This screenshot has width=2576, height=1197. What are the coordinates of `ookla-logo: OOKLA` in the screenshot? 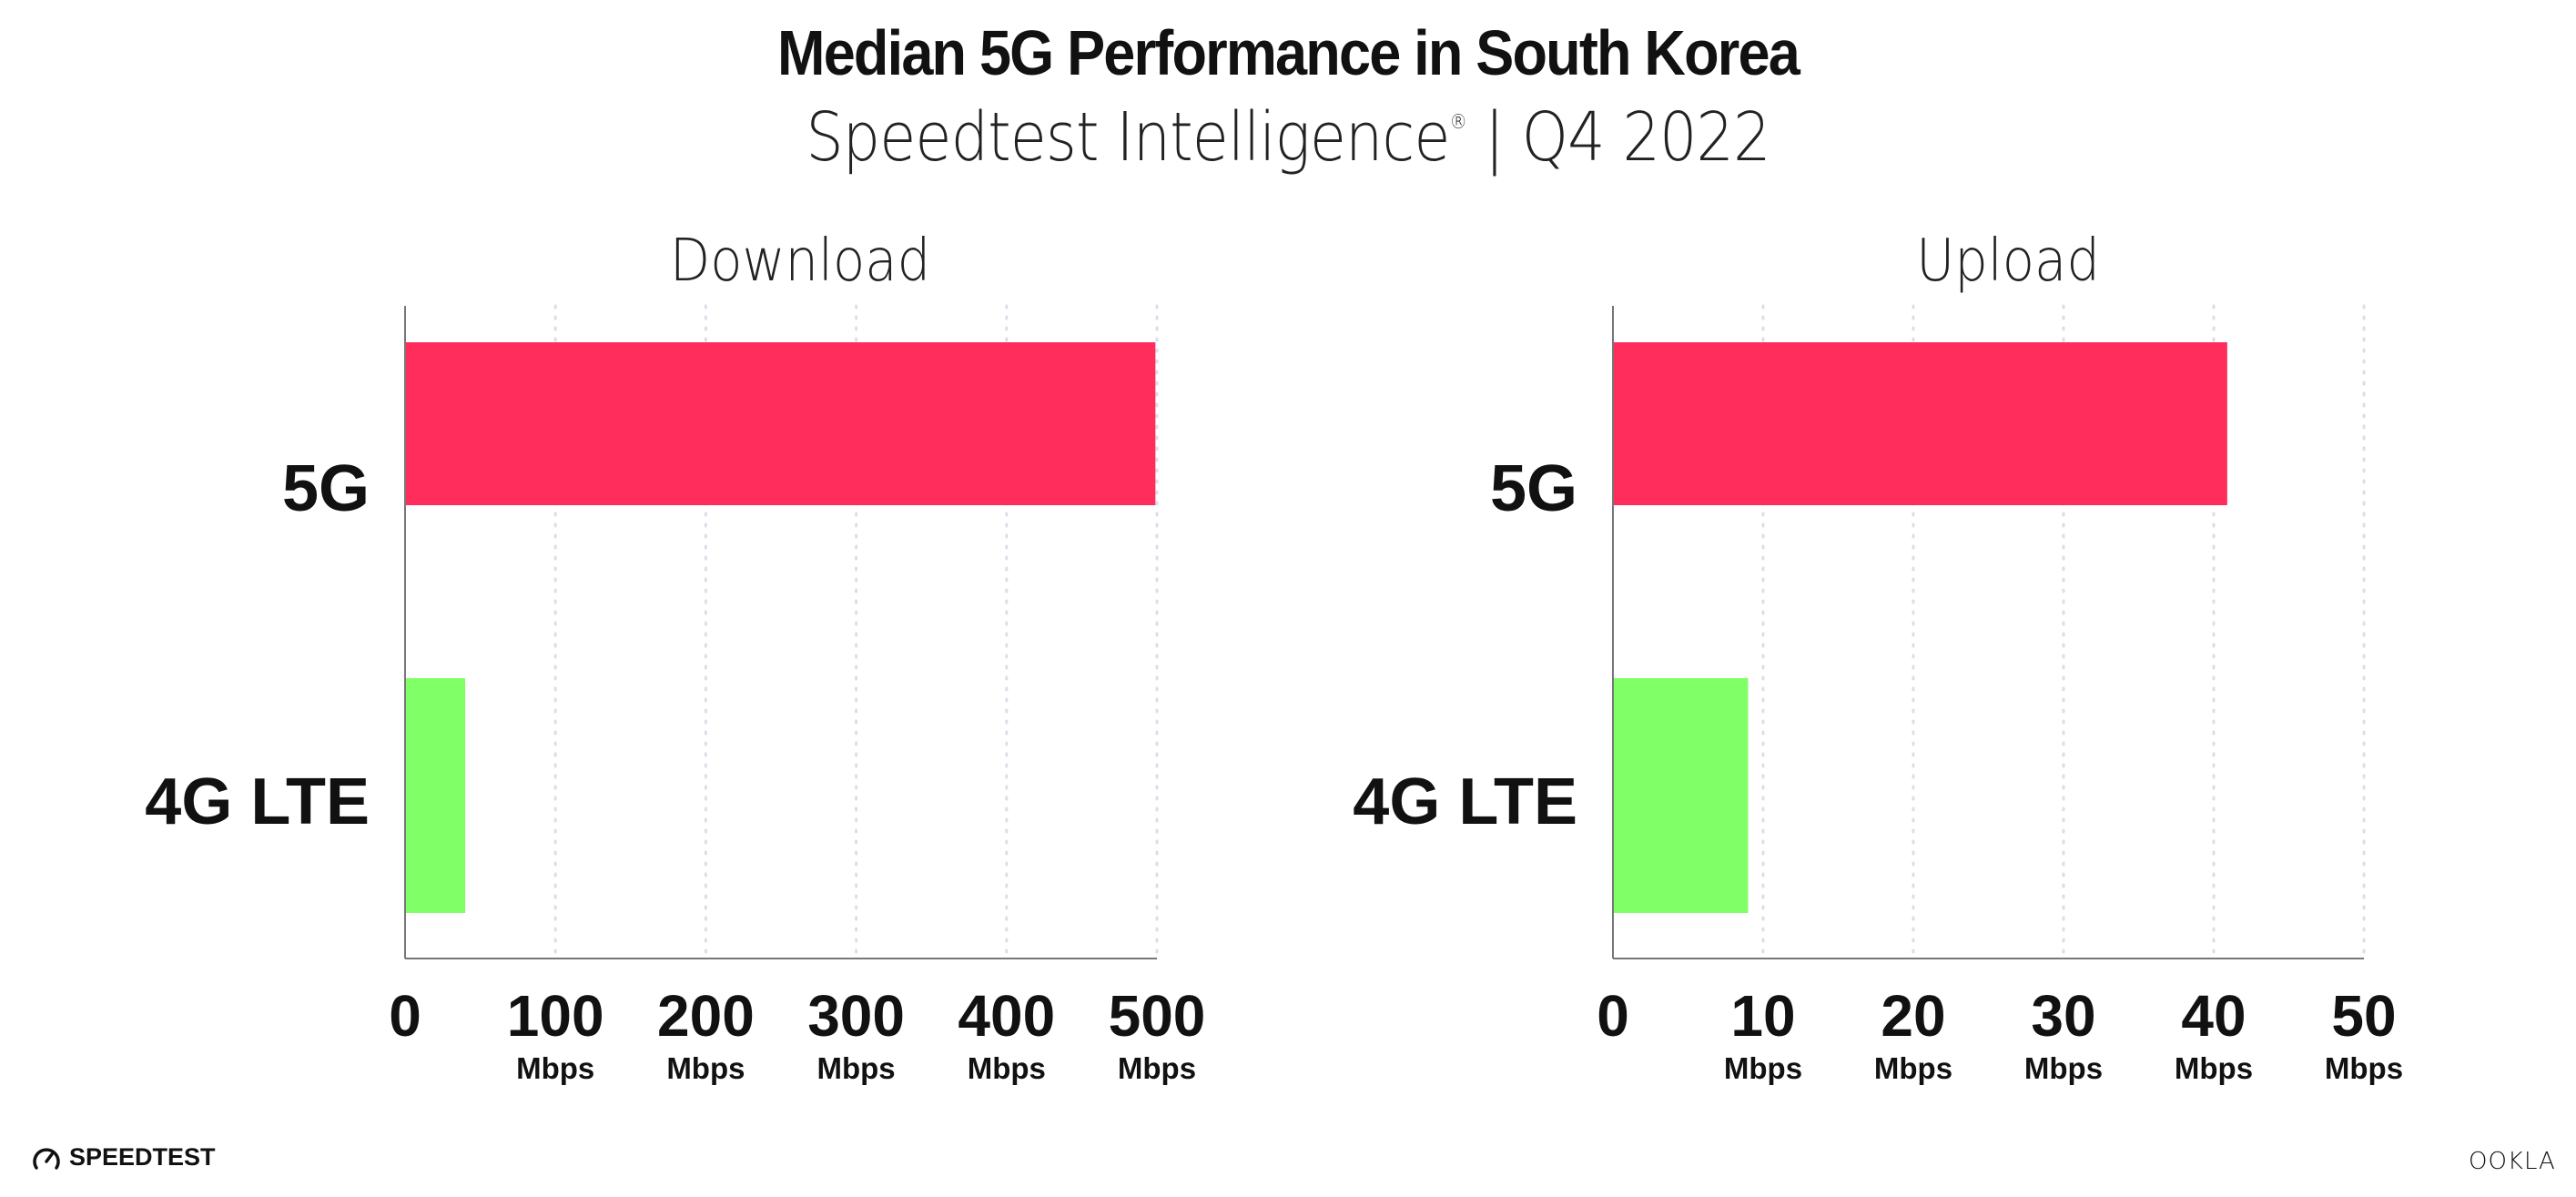 It's located at (2512, 1162).